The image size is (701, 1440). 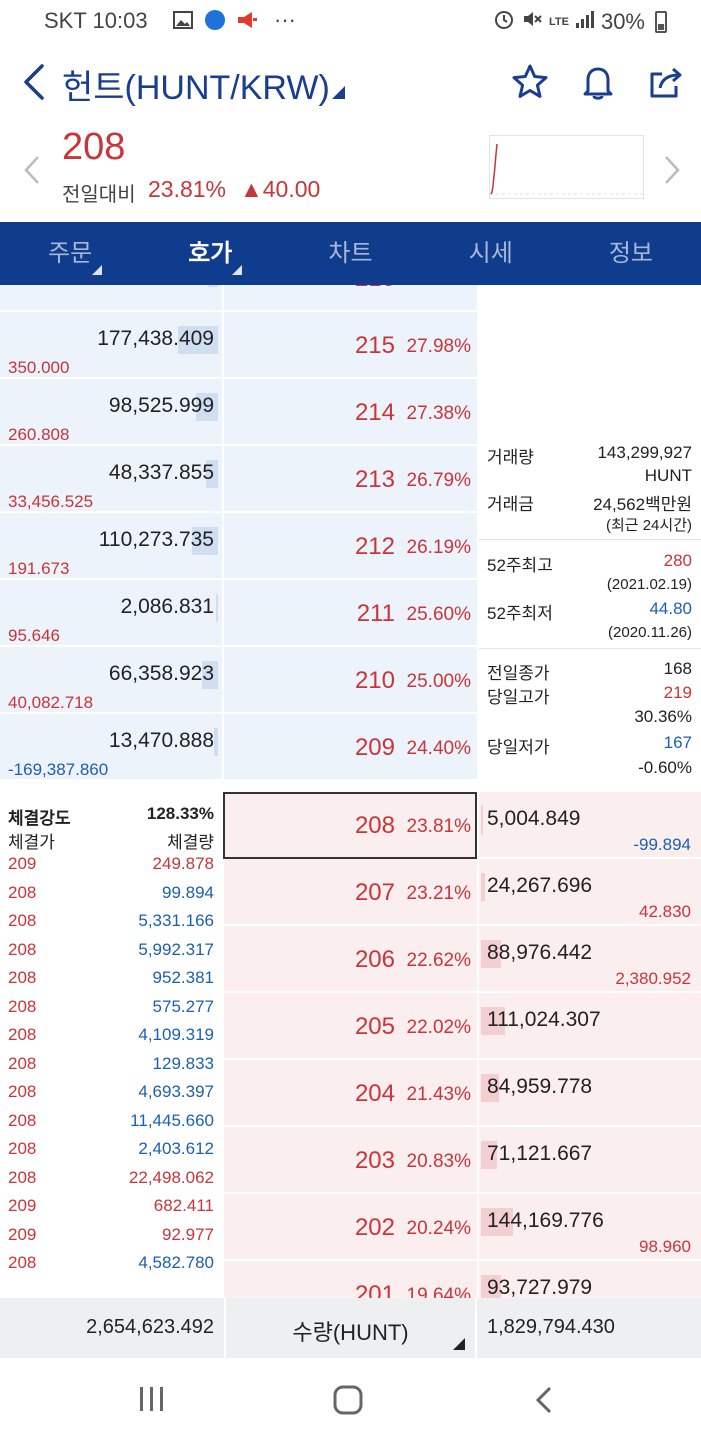 I want to click on ask-percent: 25.00%, so click(x=438, y=681).